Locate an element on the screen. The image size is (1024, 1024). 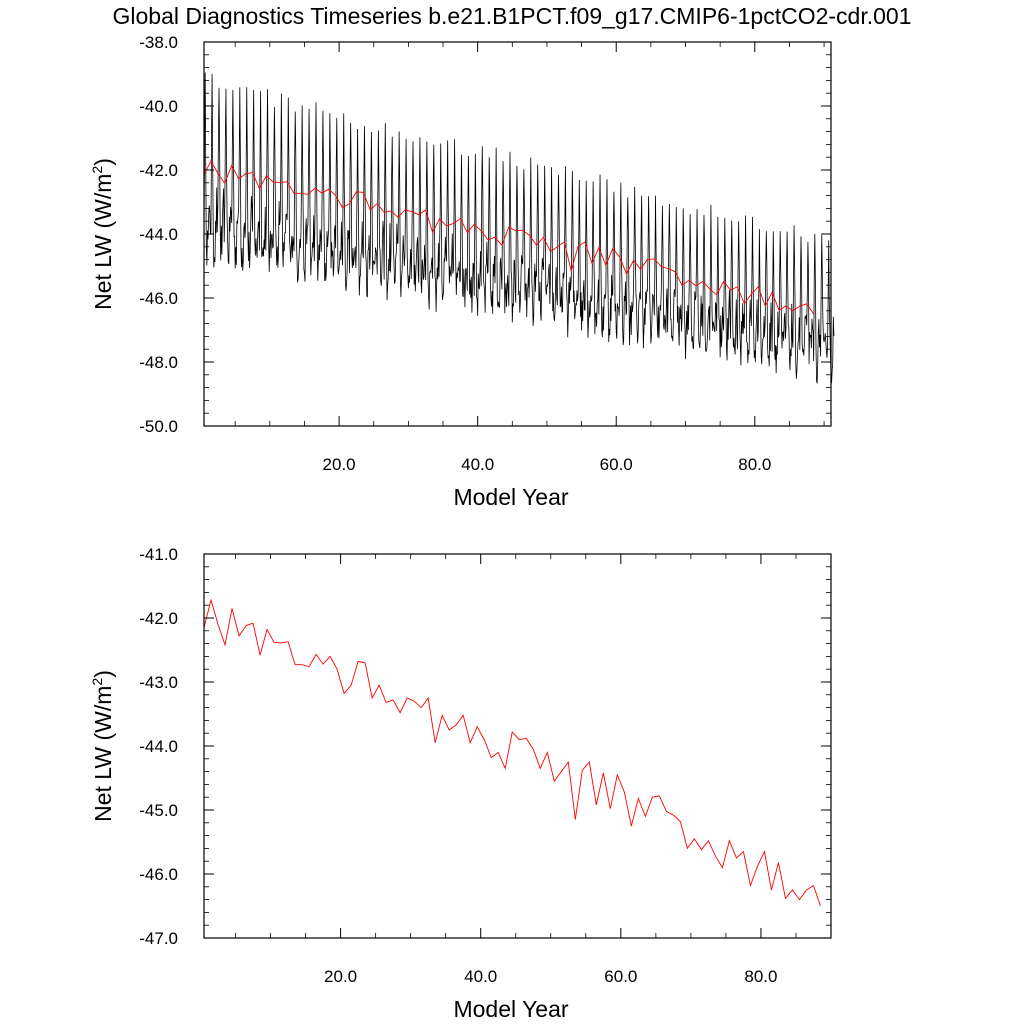
top-ytick-label: -50.0 is located at coordinates (158, 426).